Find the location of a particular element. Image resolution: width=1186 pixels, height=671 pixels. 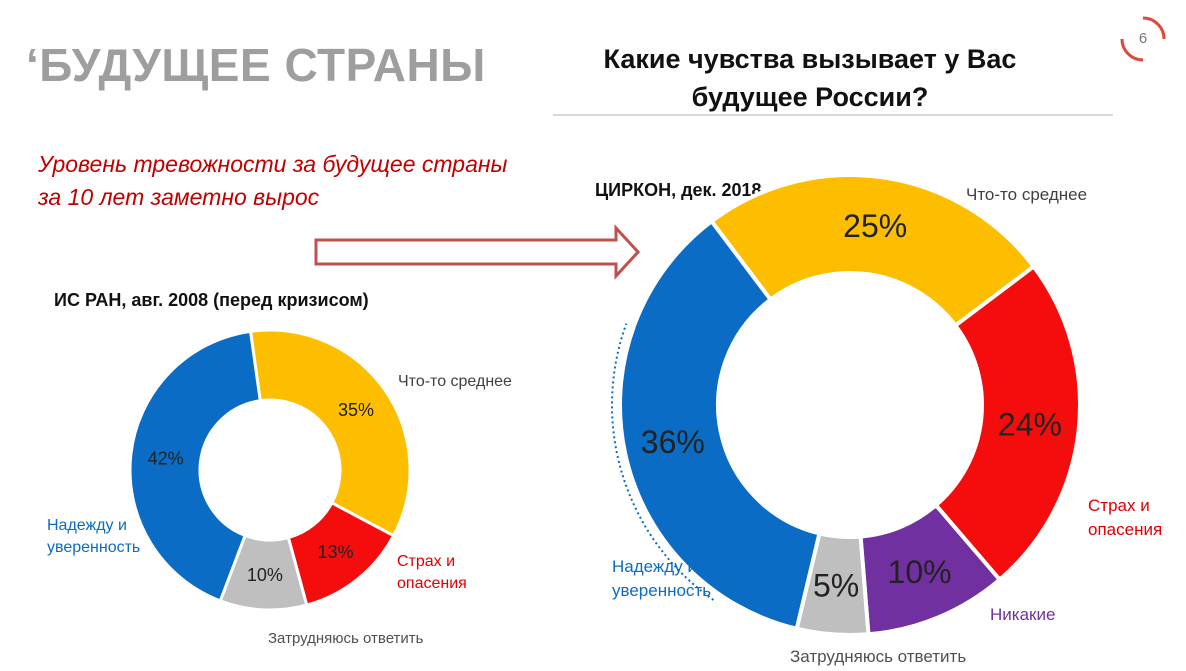

trend-arrow-icon is located at coordinates (477, 252).